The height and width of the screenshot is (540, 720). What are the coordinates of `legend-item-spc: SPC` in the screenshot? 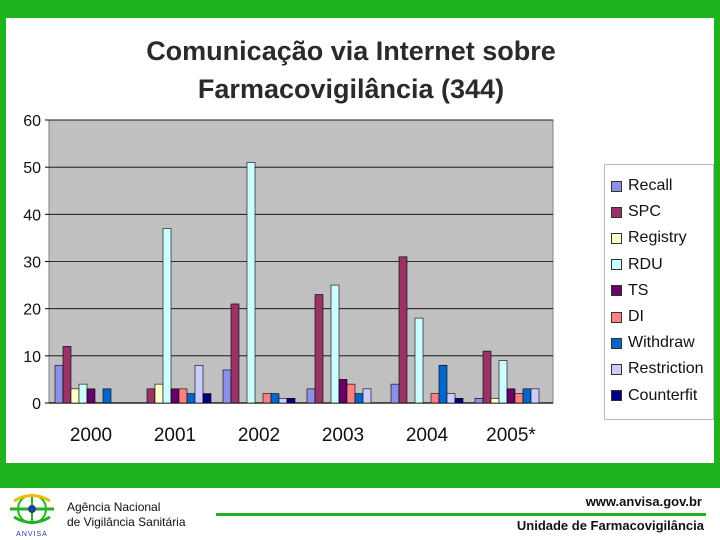 It's located at (662, 212).